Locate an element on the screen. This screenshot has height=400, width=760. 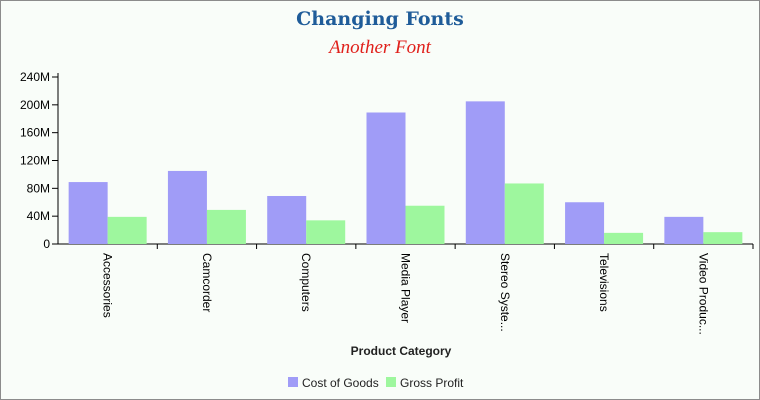
x-tick-label: Media Player is located at coordinates (406, 288).